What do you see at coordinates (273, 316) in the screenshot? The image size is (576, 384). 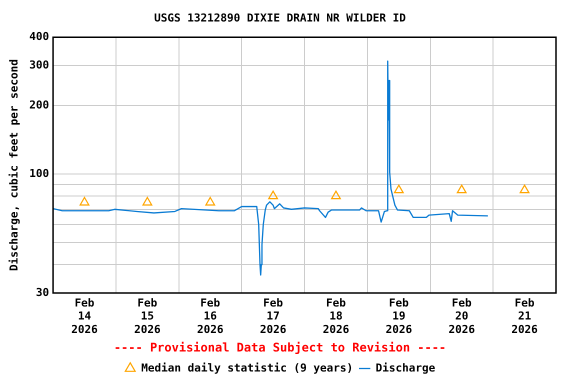 I see `x-tick-label: Feb 17 2026` at bounding box center [273, 316].